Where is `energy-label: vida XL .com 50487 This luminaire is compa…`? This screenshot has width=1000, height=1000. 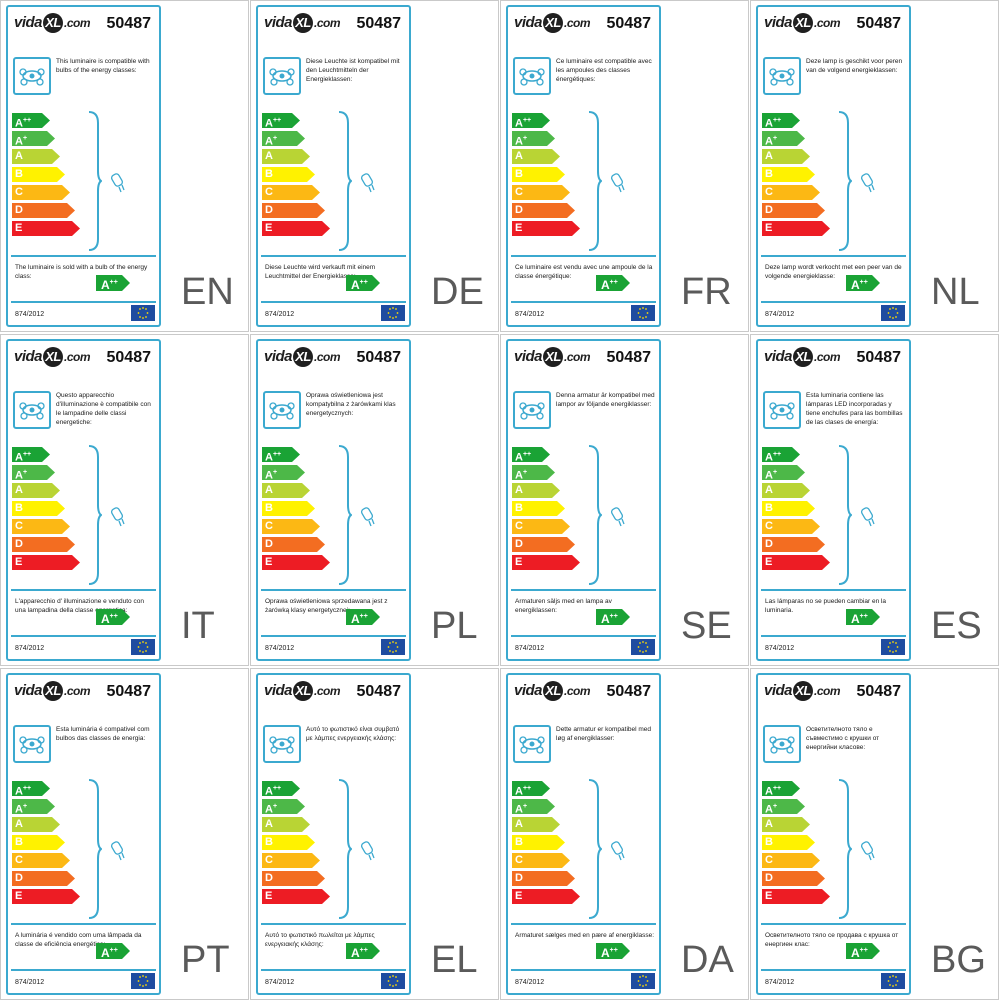 energy-label: vida XL .com 50487 This luminaire is compa… is located at coordinates (83, 166).